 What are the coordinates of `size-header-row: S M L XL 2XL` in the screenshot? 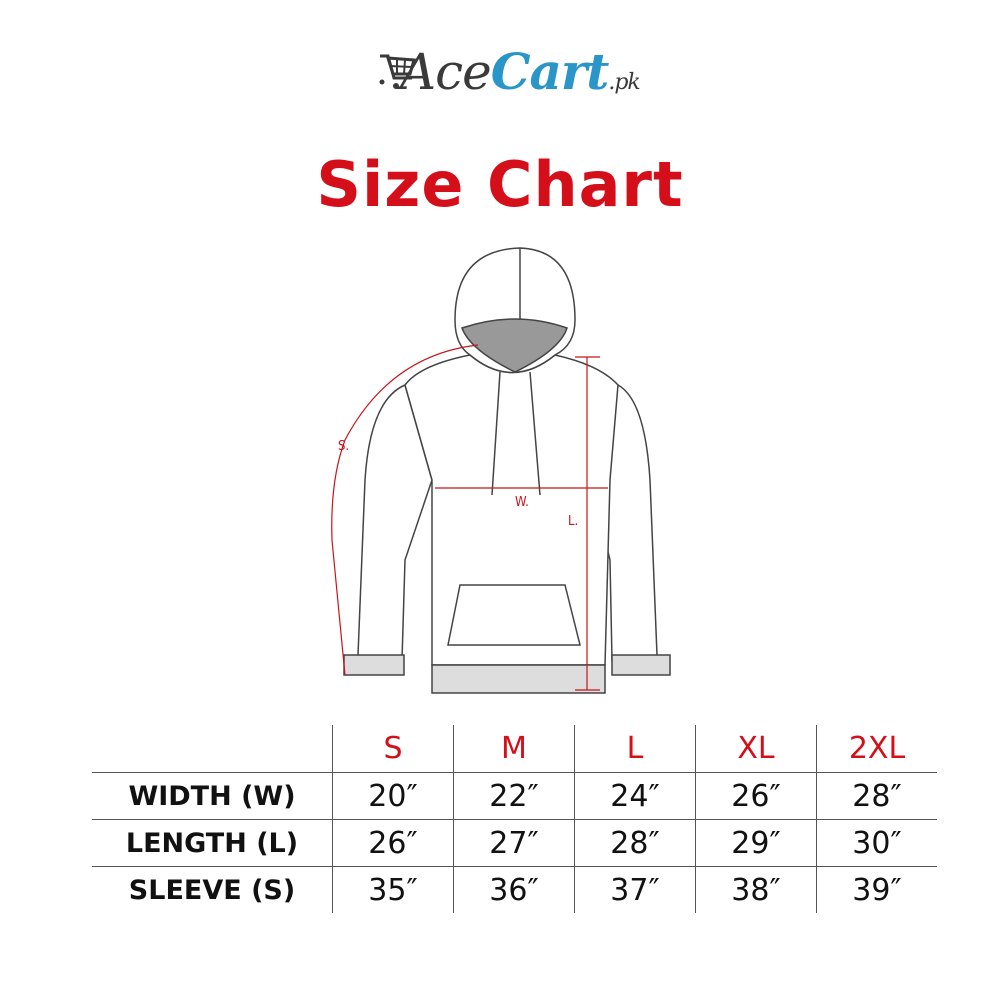 It's located at (514, 749).